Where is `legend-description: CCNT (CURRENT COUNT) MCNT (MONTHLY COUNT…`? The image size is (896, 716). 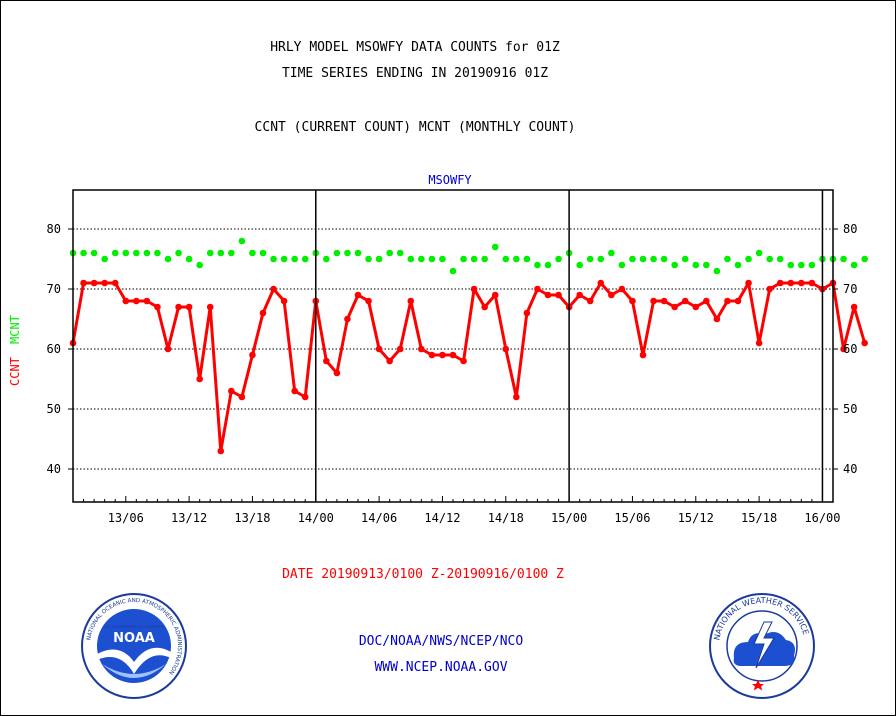 legend-description: CCNT (CURRENT COUNT) MCNT (MONTHLY COUNT… is located at coordinates (415, 127).